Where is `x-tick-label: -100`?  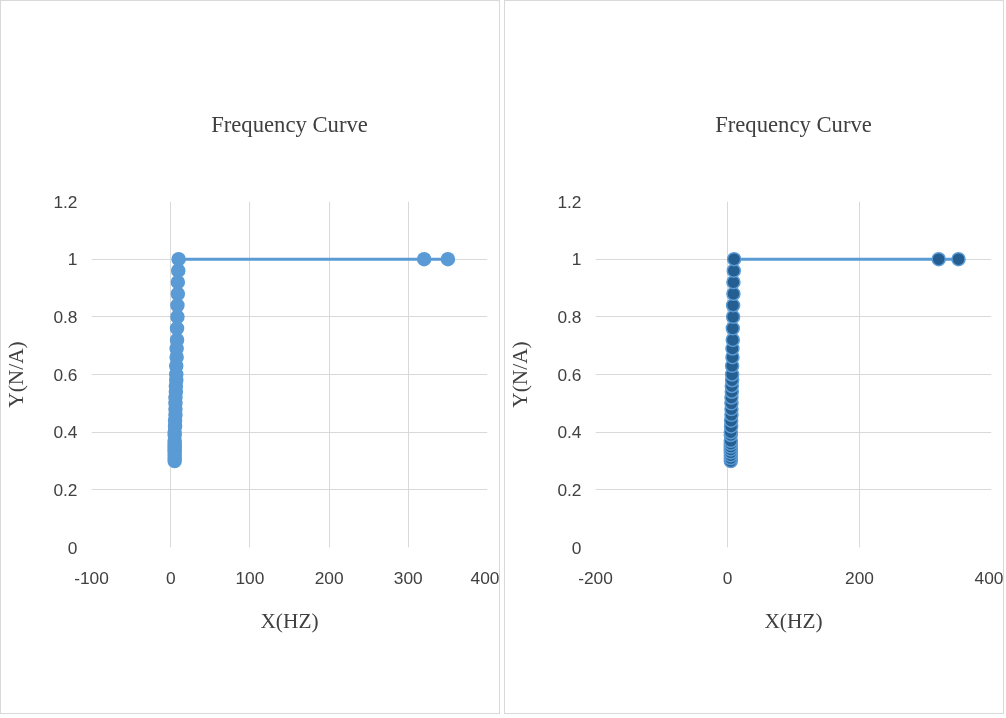
x-tick-label: -100 is located at coordinates (91, 577).